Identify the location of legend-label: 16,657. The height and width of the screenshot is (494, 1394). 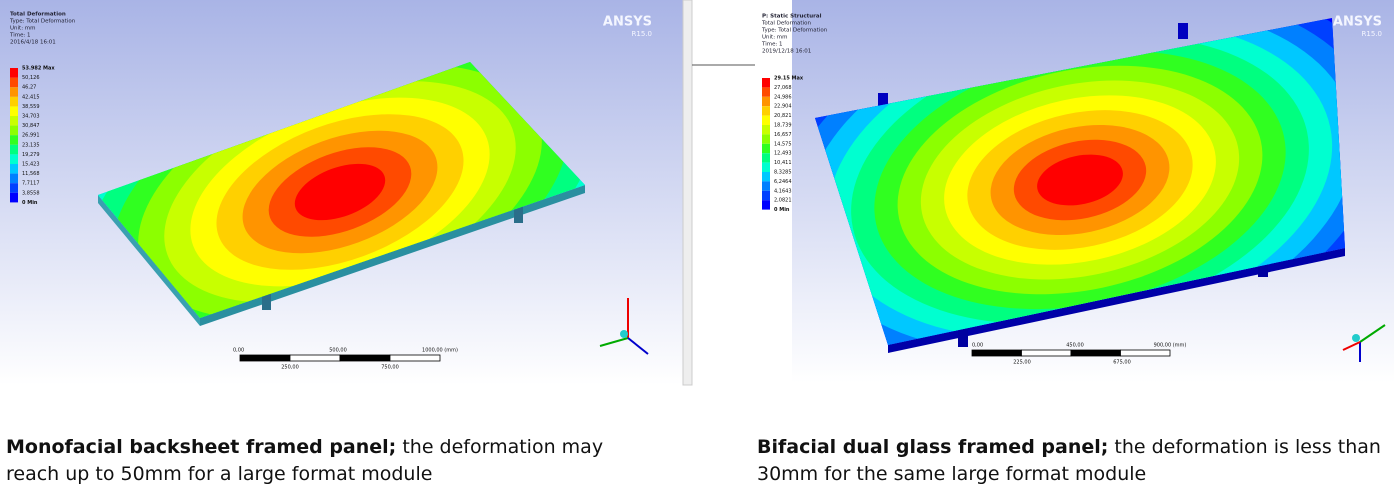
(783, 135).